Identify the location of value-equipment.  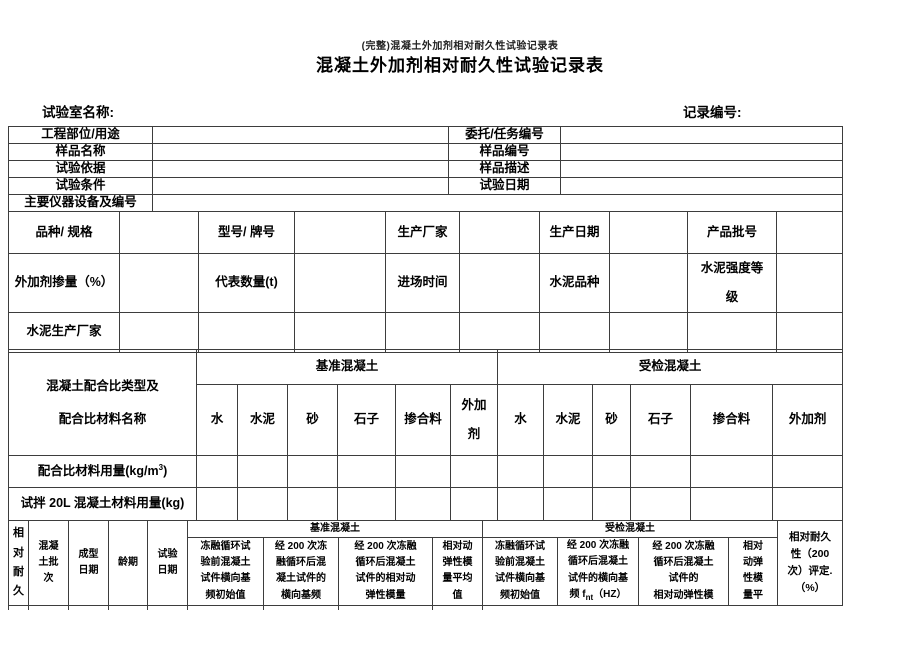
(497, 203).